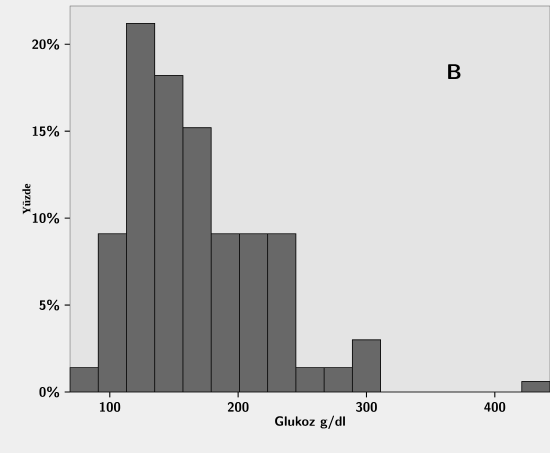  What do you see at coordinates (238, 407) in the screenshot?
I see `x-tick-label: 200` at bounding box center [238, 407].